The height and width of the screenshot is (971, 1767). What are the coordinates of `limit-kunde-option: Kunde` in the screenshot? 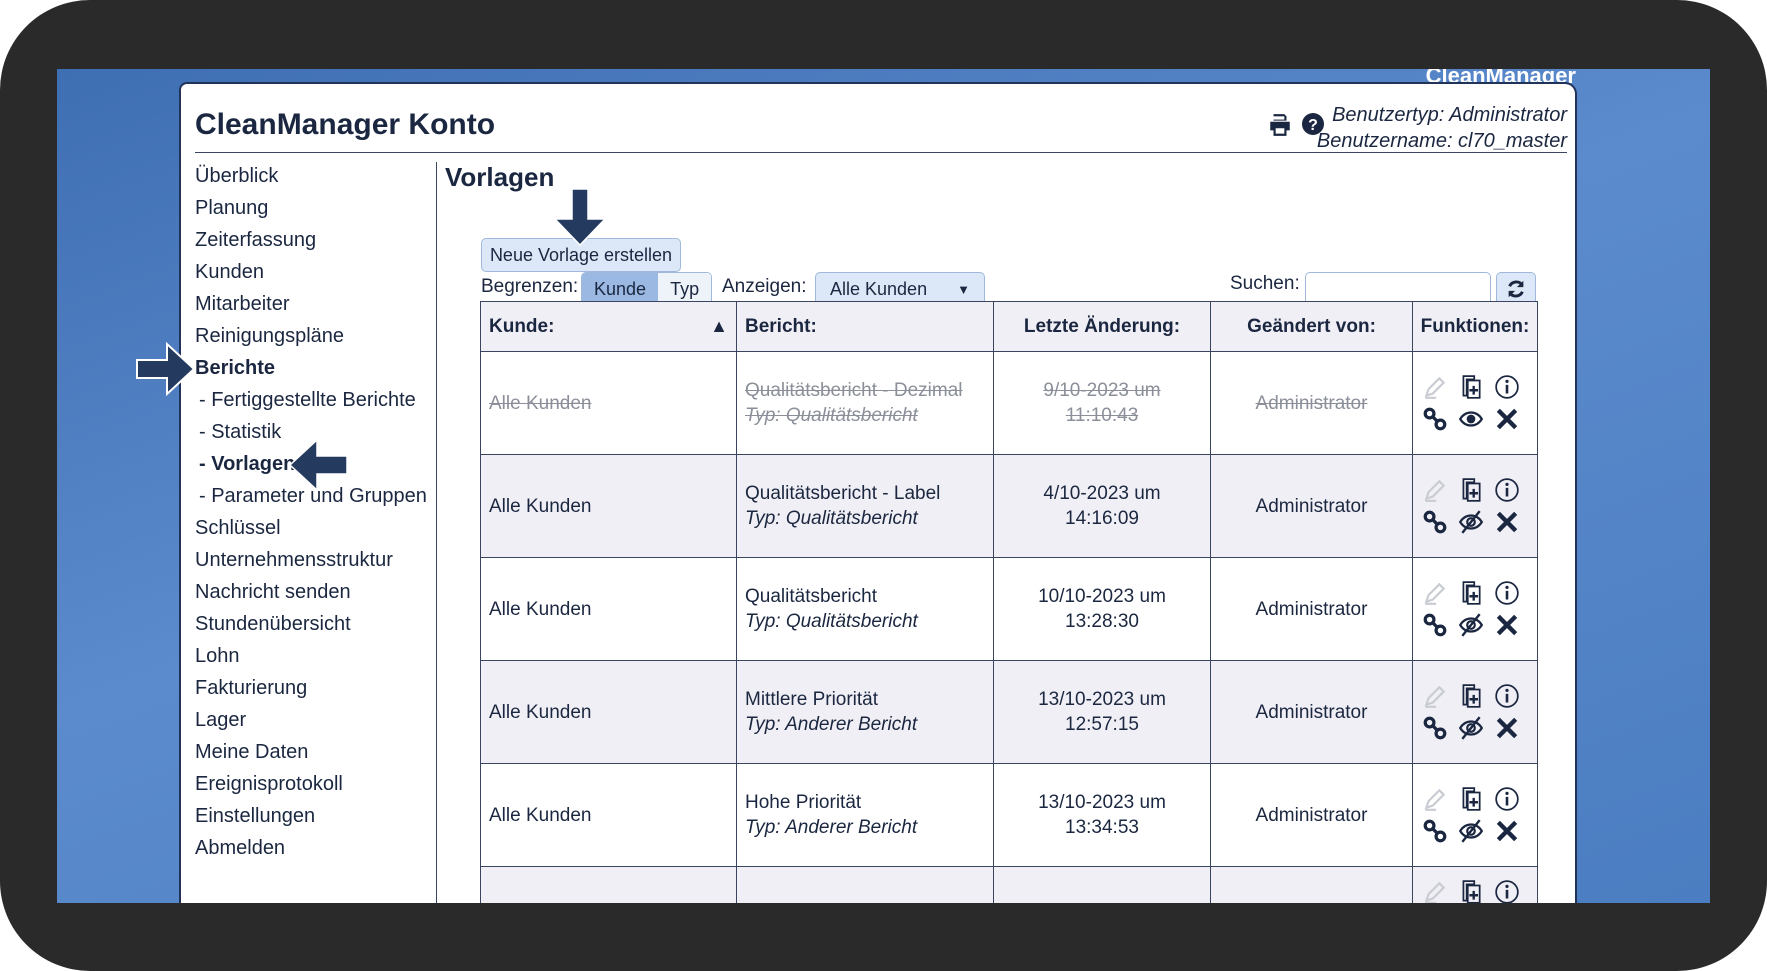 It's located at (620, 289).